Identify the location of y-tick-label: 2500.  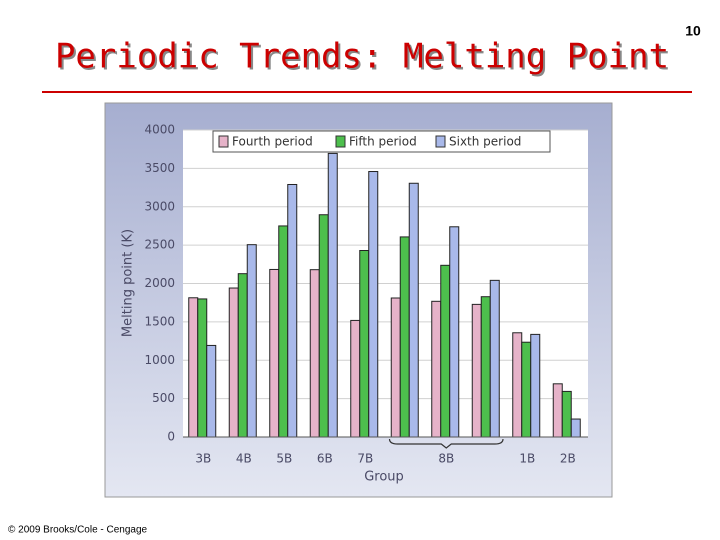
(159, 245).